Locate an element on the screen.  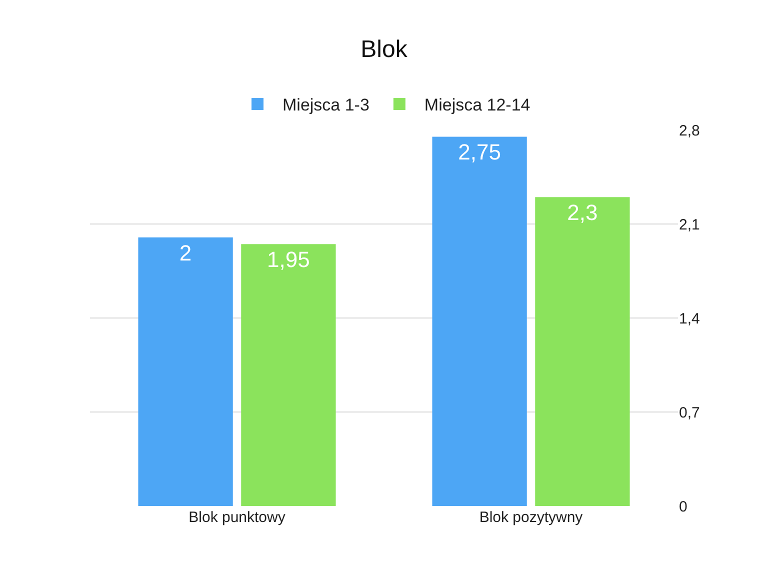
data-label: 2 is located at coordinates (185, 253).